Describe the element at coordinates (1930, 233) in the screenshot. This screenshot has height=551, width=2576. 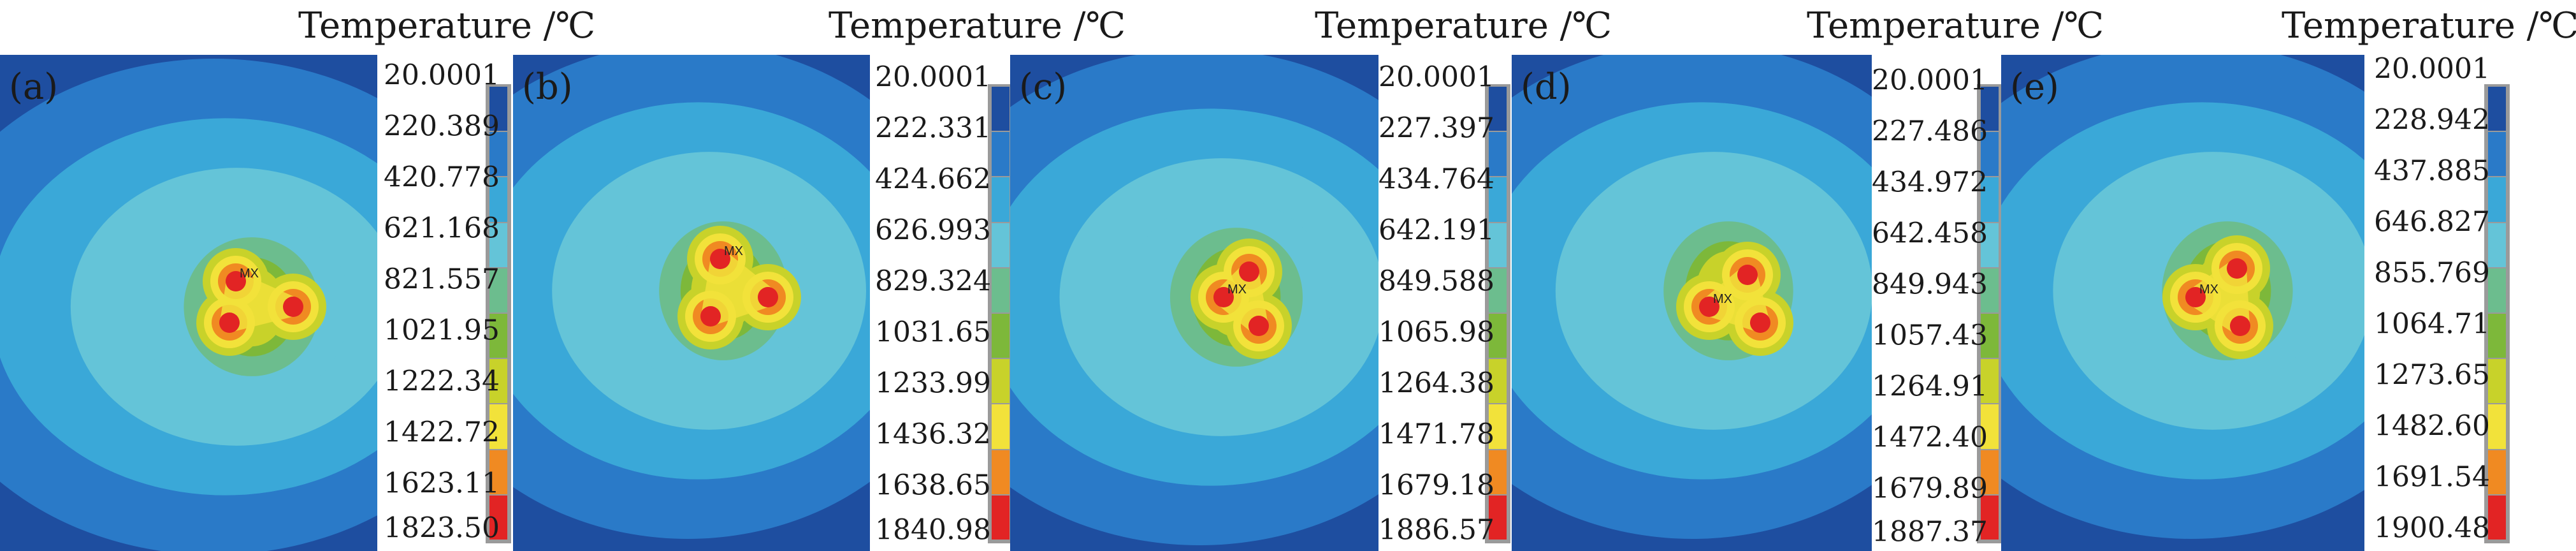
I see `tick-label: 642.458` at that location.